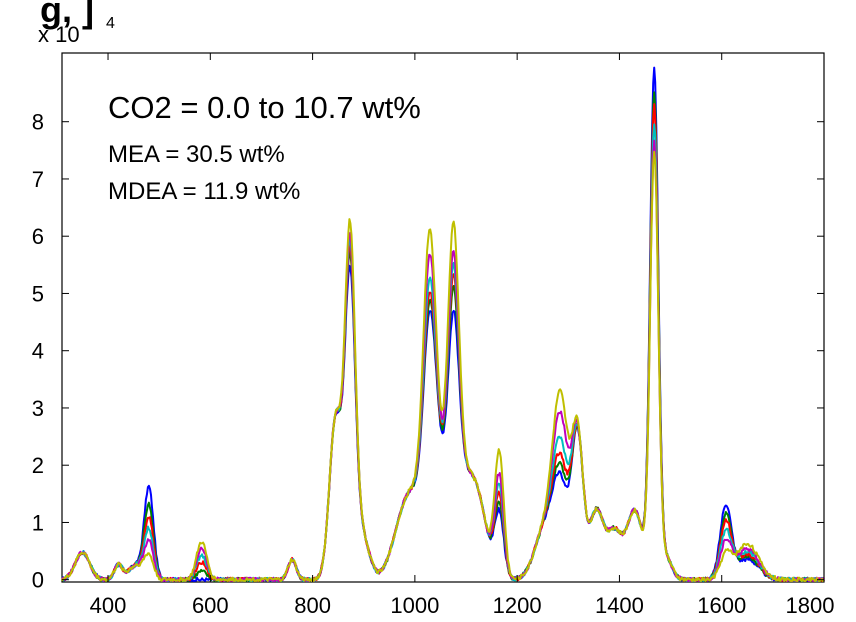 Image resolution: width=856 pixels, height=622 pixels. What do you see at coordinates (312, 605) in the screenshot?
I see `x-tick-label: 800` at bounding box center [312, 605].